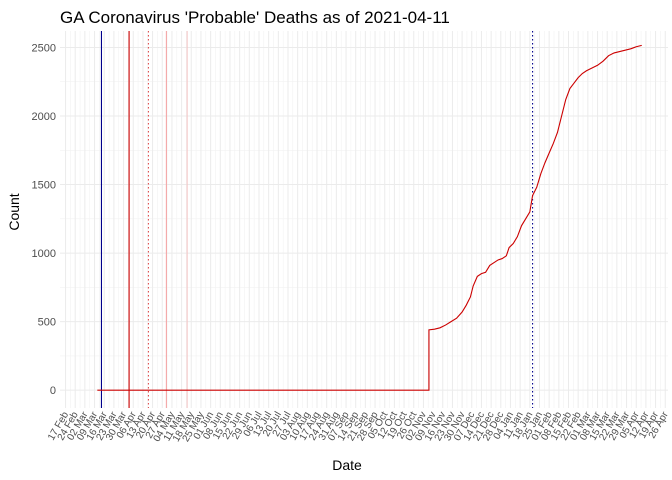 The image size is (672, 480). Describe the element at coordinates (44, 186) in the screenshot. I see `y-tick-label: 1500` at that location.